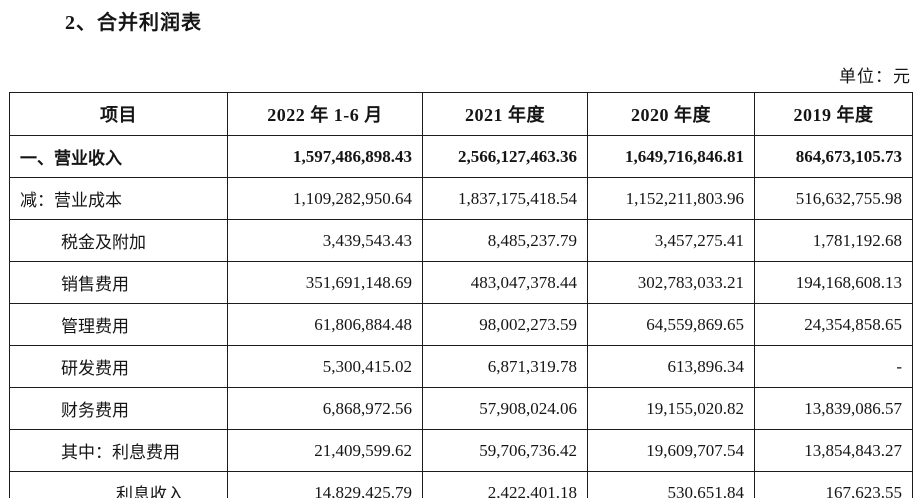  Describe the element at coordinates (833, 408) in the screenshot. I see `row-value: 13,839,086.57` at that location.